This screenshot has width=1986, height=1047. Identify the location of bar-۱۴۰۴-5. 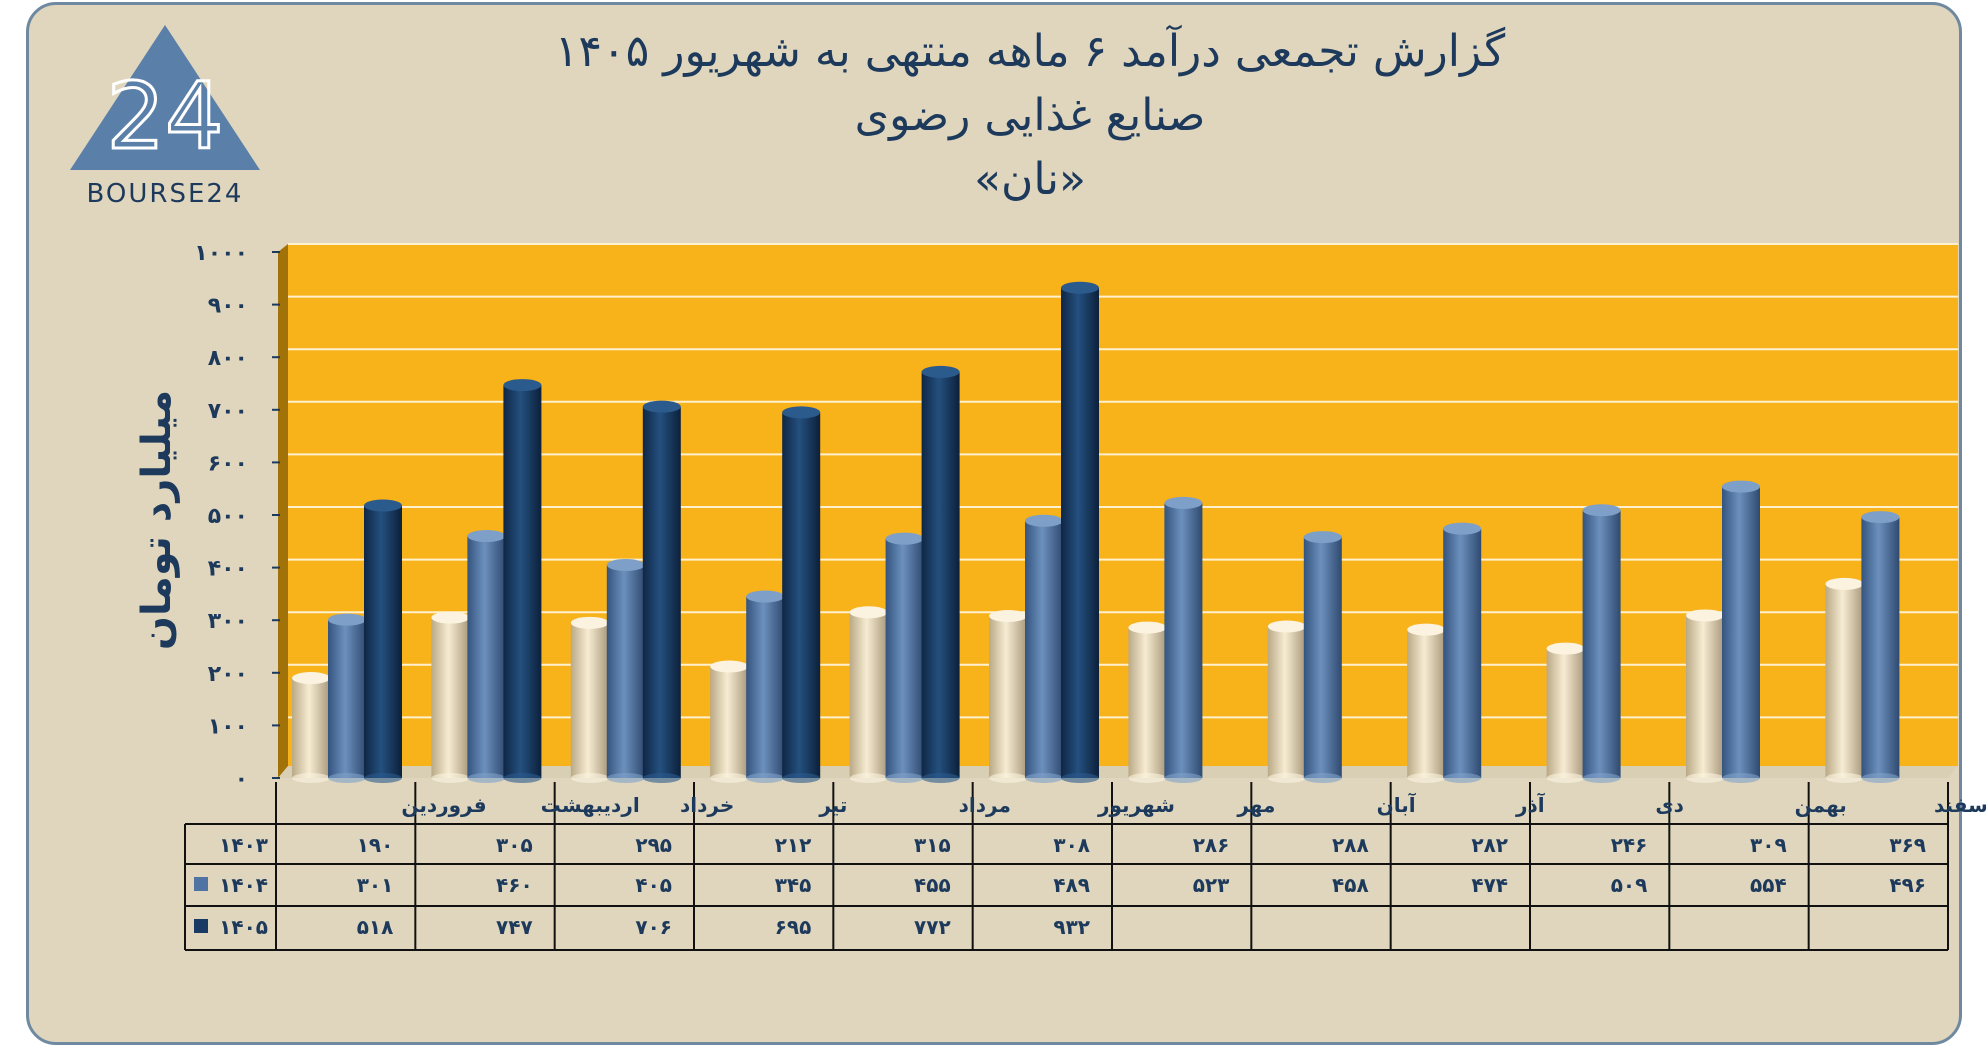
(1044, 649).